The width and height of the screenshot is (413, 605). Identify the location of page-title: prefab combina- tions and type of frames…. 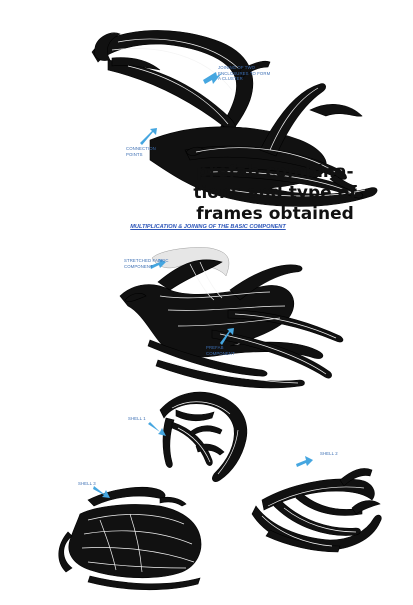
(275, 193).